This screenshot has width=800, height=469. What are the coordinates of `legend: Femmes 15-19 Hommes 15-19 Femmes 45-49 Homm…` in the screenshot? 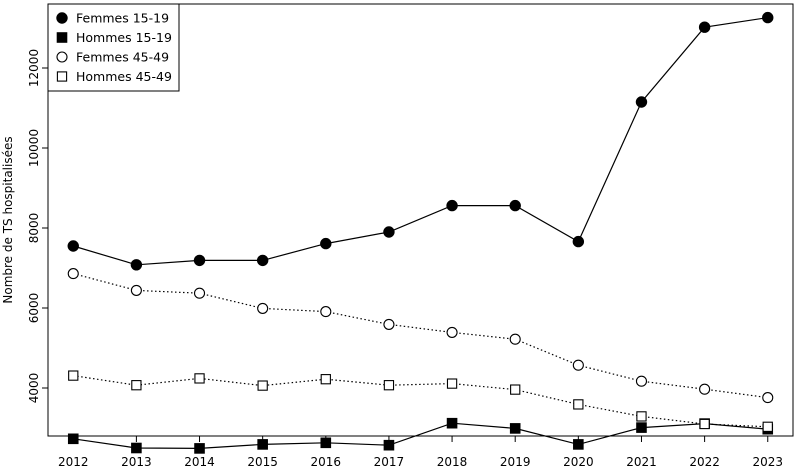 It's located at (113, 47).